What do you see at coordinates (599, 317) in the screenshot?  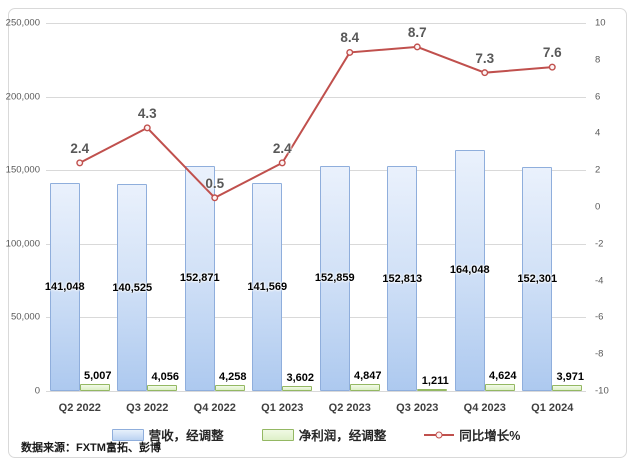 I see `right-axis-tick: -6` at bounding box center [599, 317].